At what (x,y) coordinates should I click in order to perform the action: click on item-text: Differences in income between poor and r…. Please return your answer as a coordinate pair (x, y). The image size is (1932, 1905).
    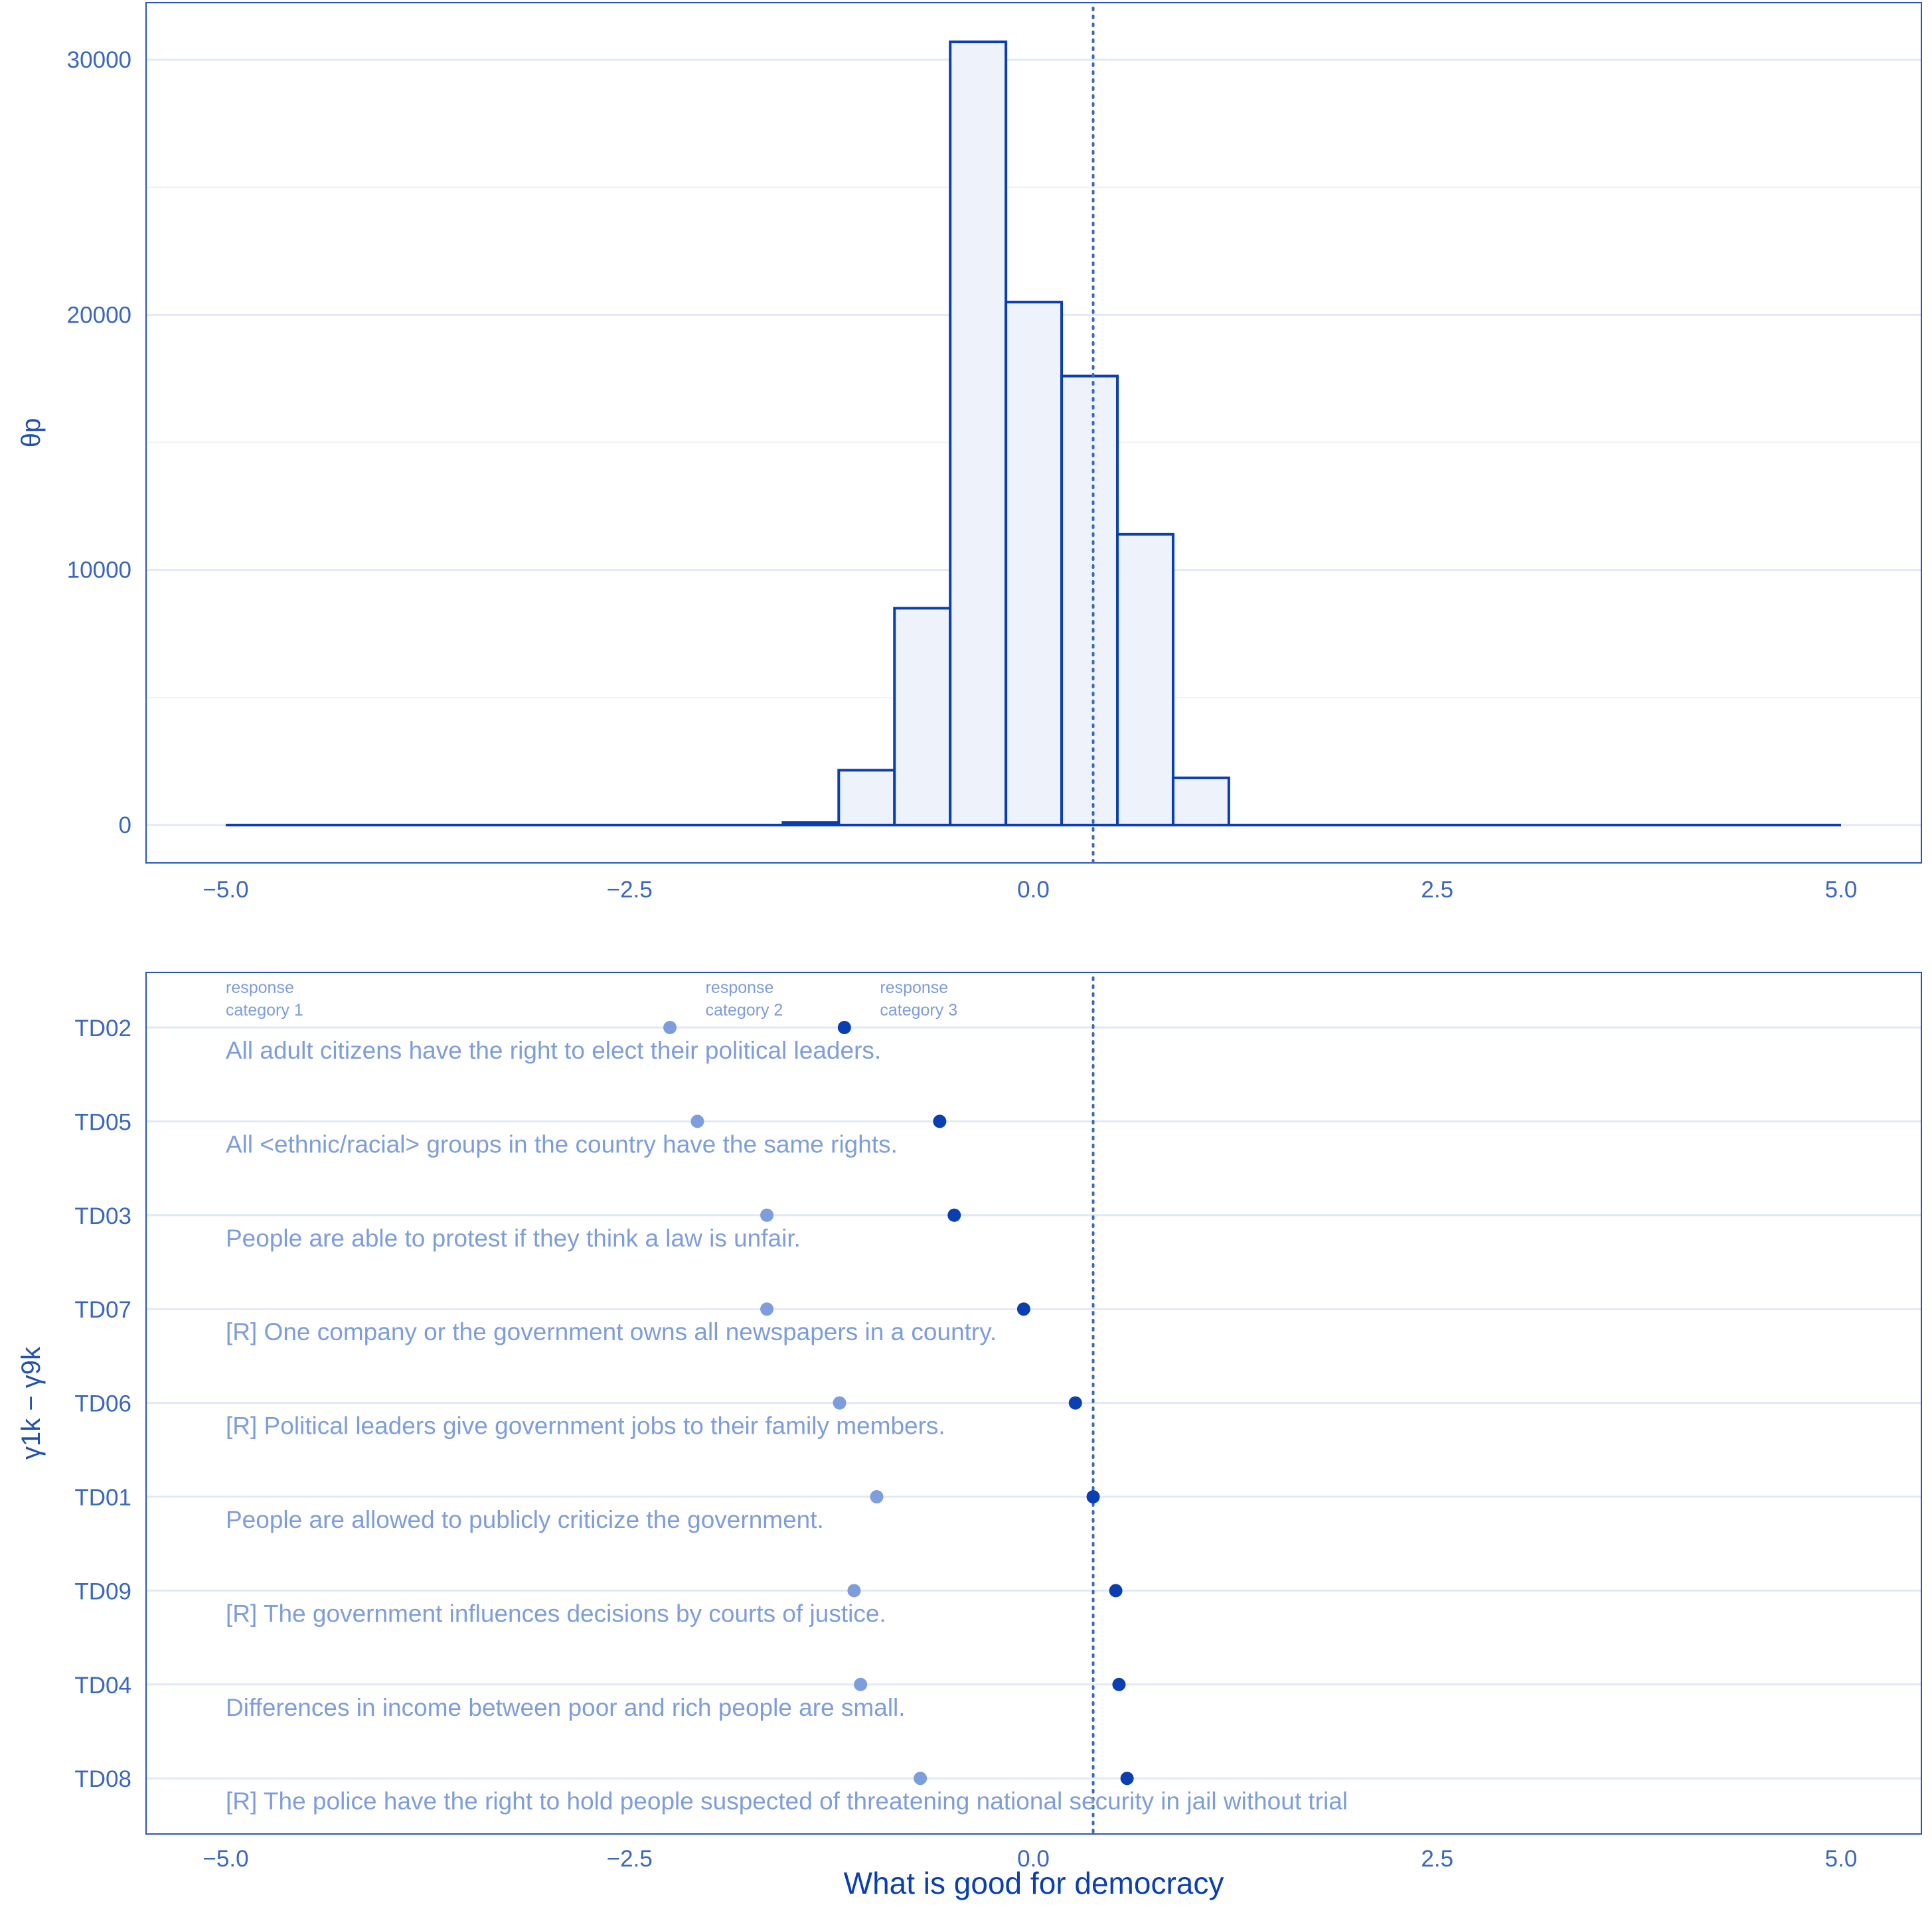
    Looking at the image, I should click on (566, 1707).